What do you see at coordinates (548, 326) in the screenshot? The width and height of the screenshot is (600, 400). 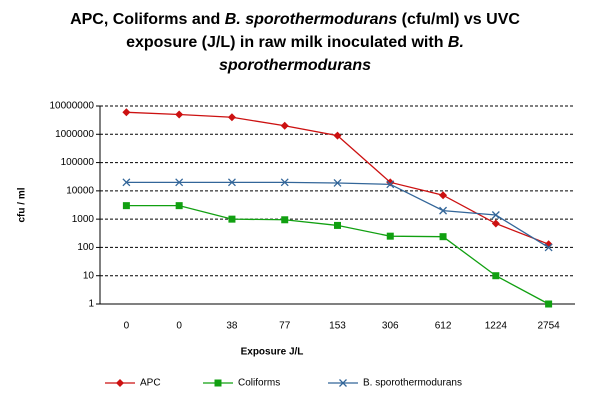 I see `x-tick-label: 2754` at bounding box center [548, 326].